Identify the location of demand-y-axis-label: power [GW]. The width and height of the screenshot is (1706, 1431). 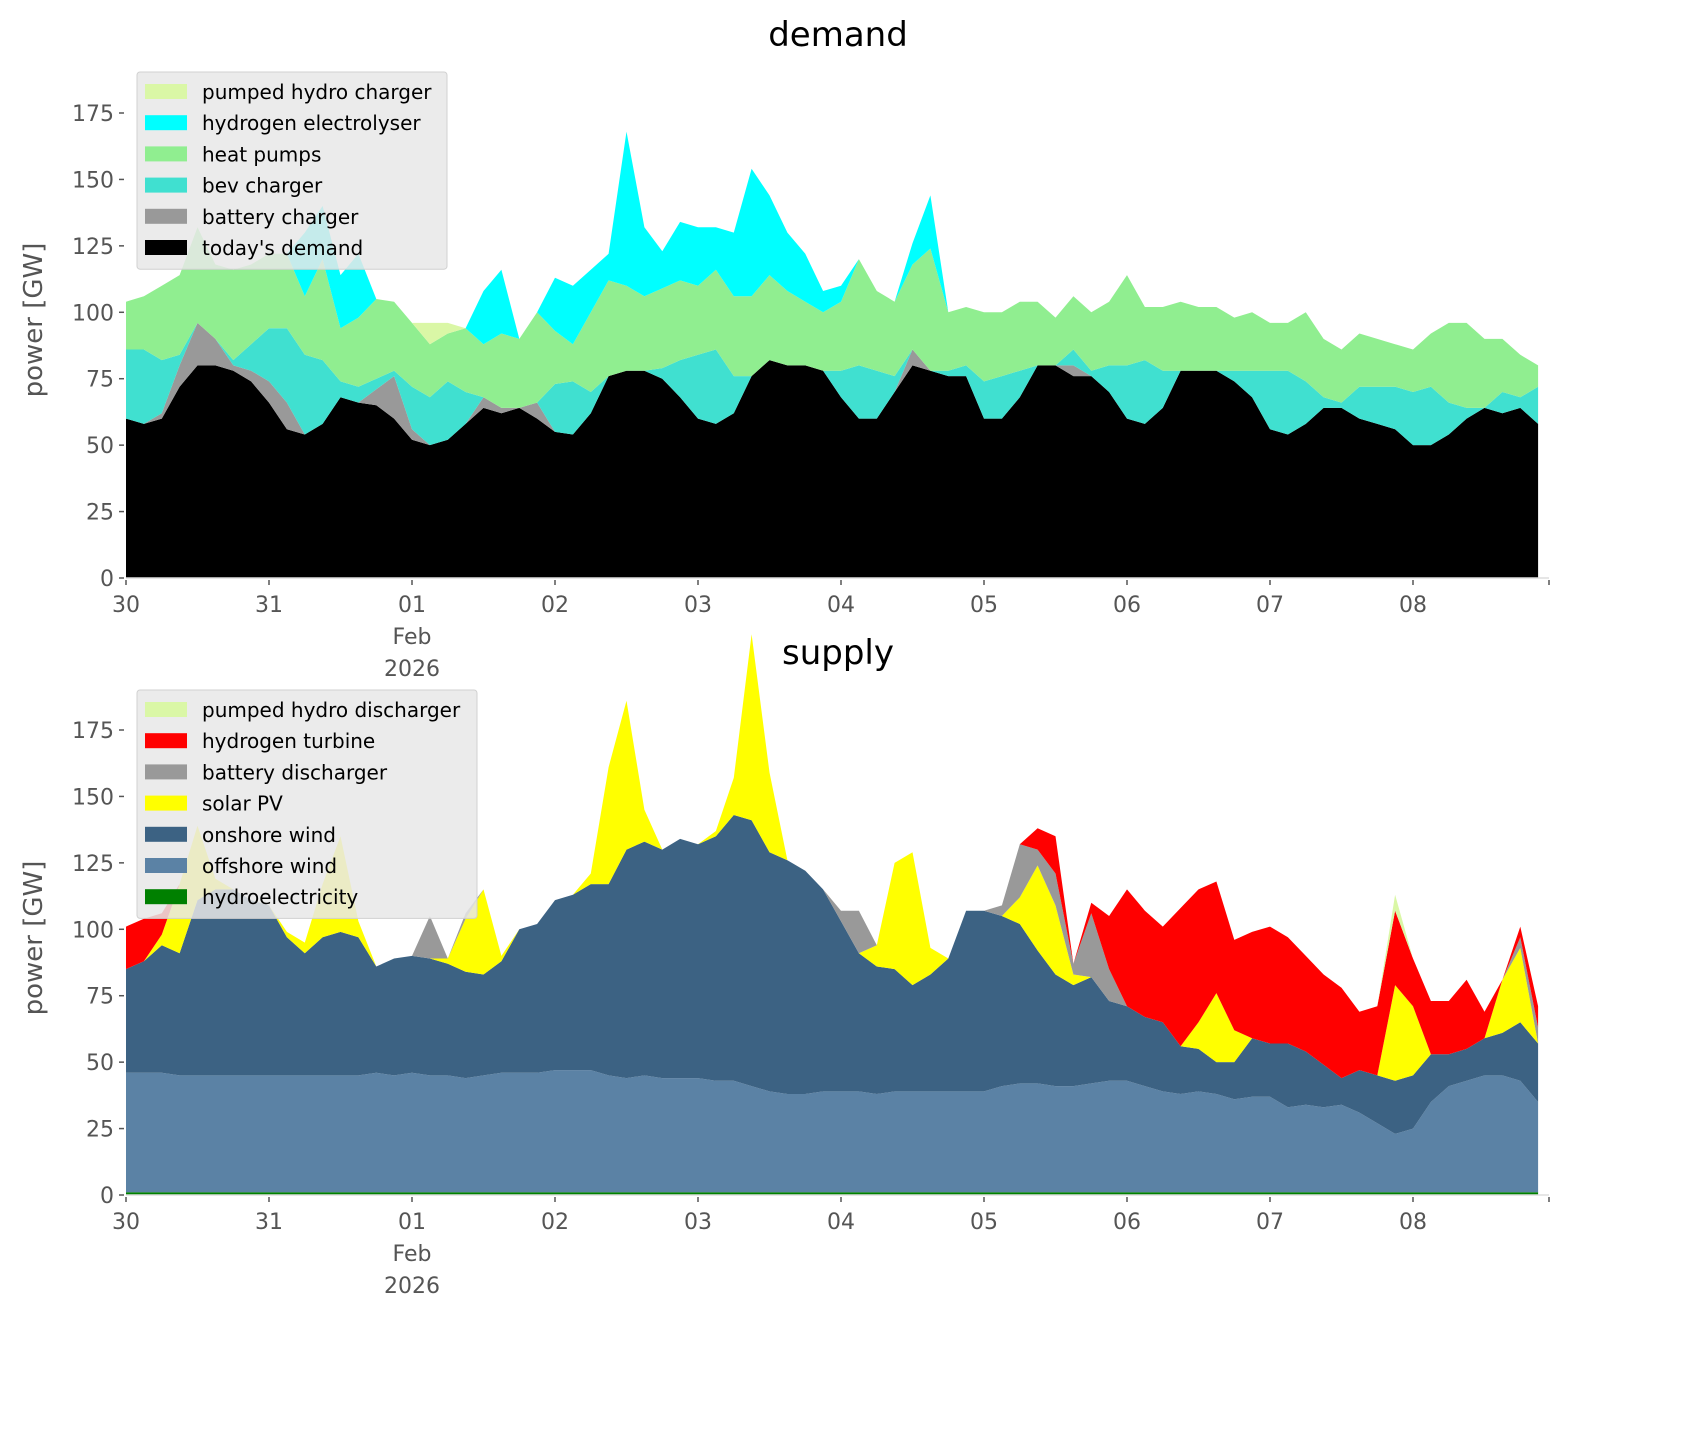
(34, 320).